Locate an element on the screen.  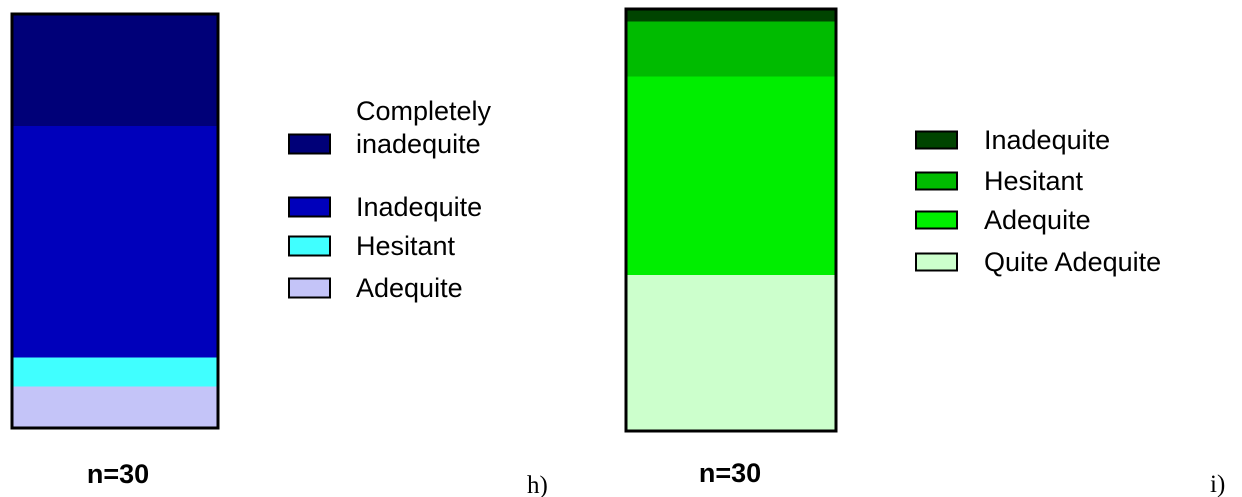
panel-label: h) is located at coordinates (537, 484).